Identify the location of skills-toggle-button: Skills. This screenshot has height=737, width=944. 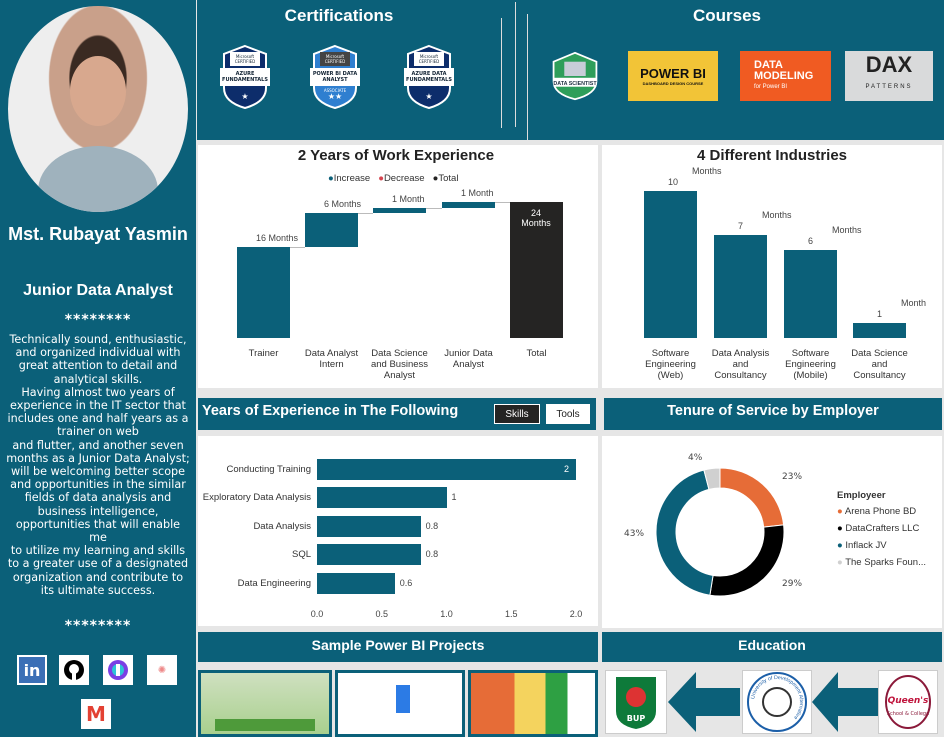
(517, 414).